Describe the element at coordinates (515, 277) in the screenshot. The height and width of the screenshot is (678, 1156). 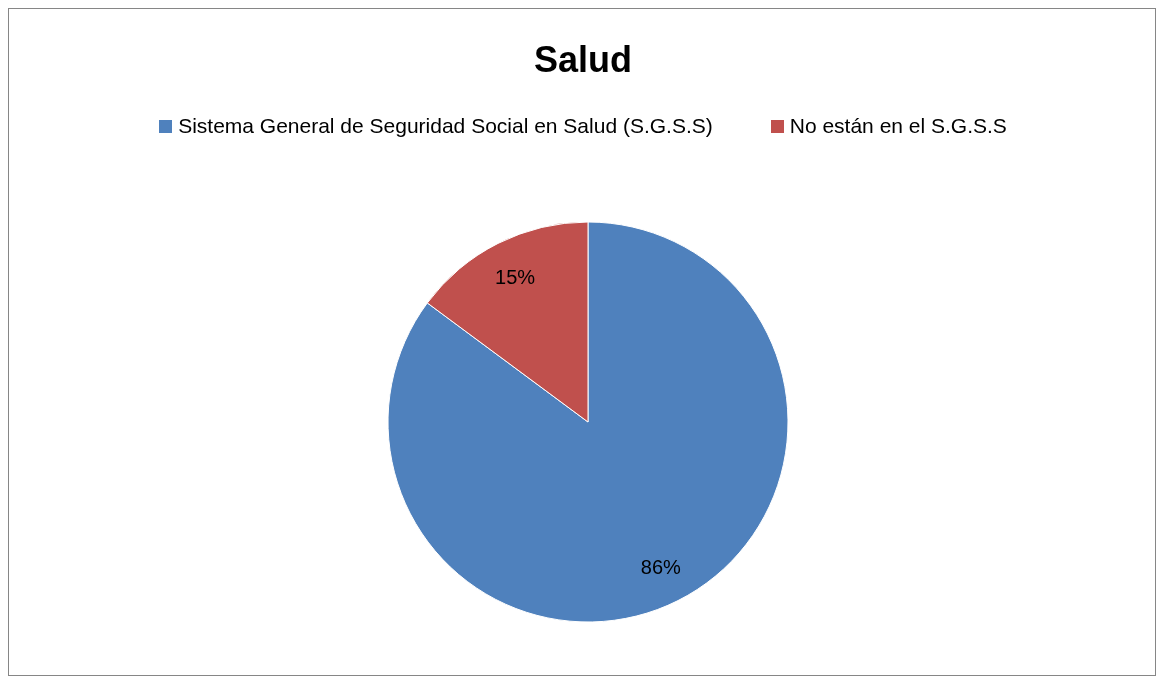
I see `data-label: 15%` at that location.